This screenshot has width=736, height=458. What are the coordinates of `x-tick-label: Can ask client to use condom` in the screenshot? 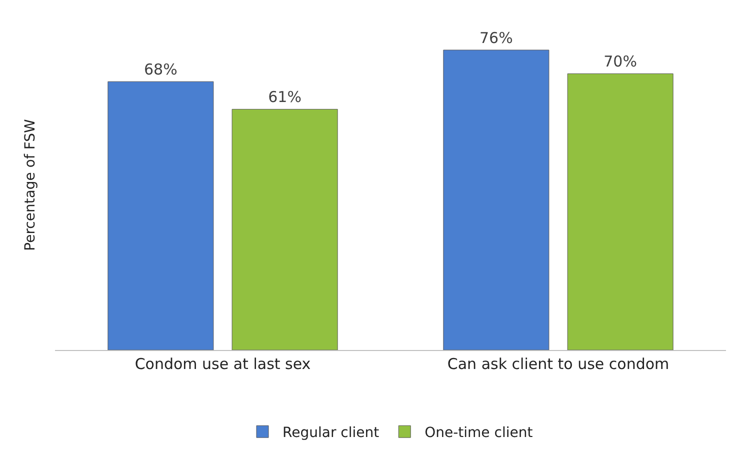 It's located at (558, 364).